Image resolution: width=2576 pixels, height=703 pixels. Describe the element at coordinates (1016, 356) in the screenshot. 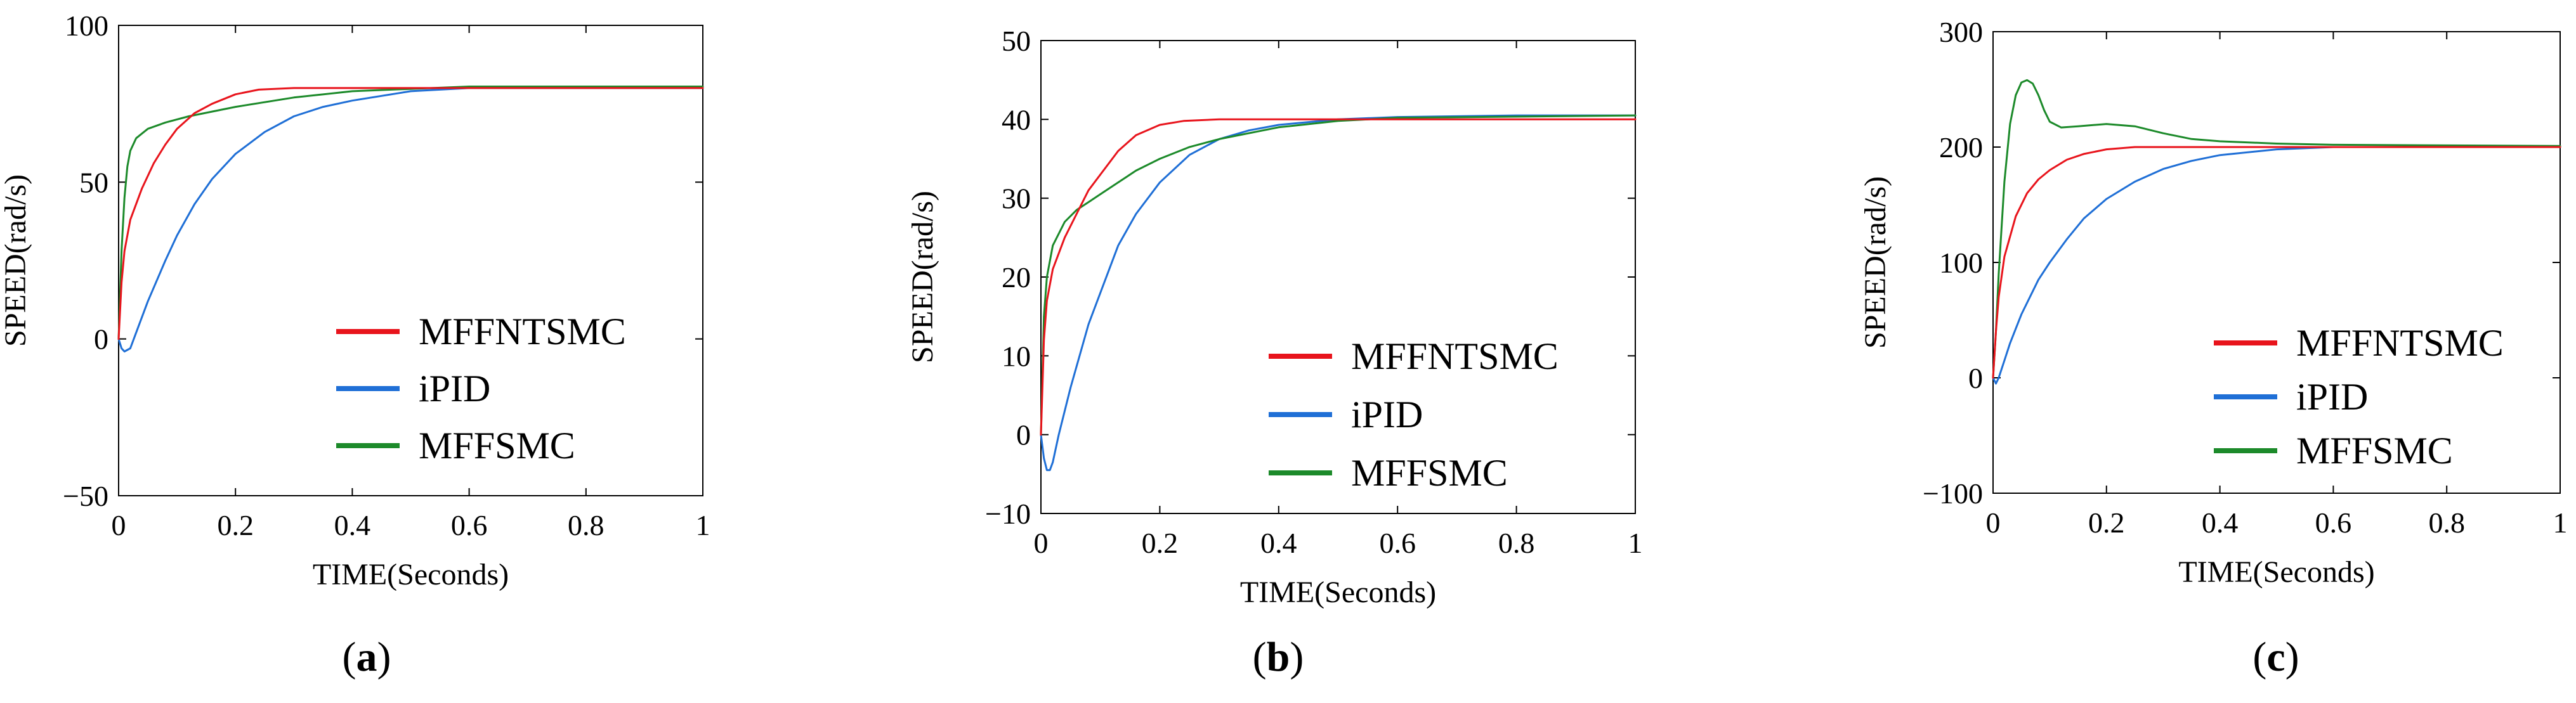

I see `y-tick-label: 10` at that location.